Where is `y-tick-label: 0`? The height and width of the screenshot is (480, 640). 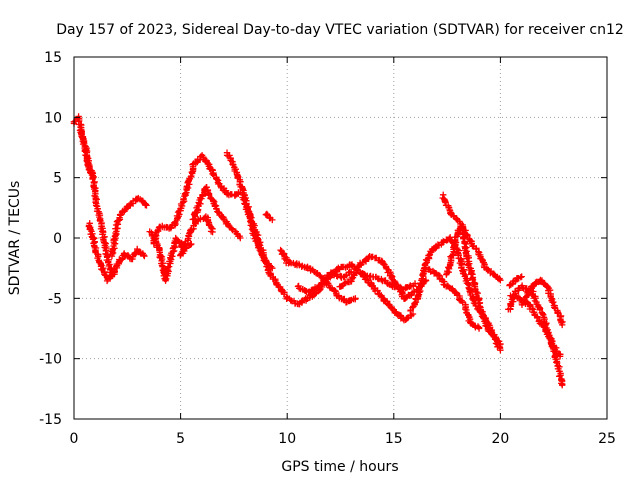 y-tick-label: 0 is located at coordinates (57, 239).